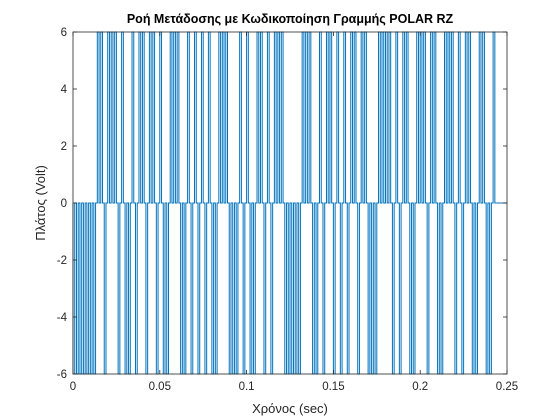 This screenshot has width=560, height=420. What do you see at coordinates (290, 408) in the screenshot?
I see `x-axis-label: Χρόνος (sec)` at bounding box center [290, 408].